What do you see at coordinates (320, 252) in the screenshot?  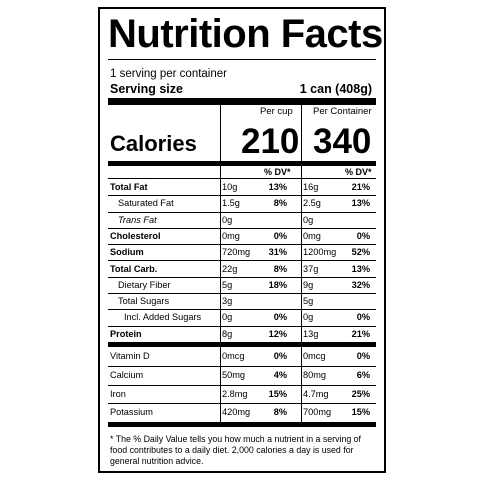 I see `amount-per-container: 1200mg` at bounding box center [320, 252].